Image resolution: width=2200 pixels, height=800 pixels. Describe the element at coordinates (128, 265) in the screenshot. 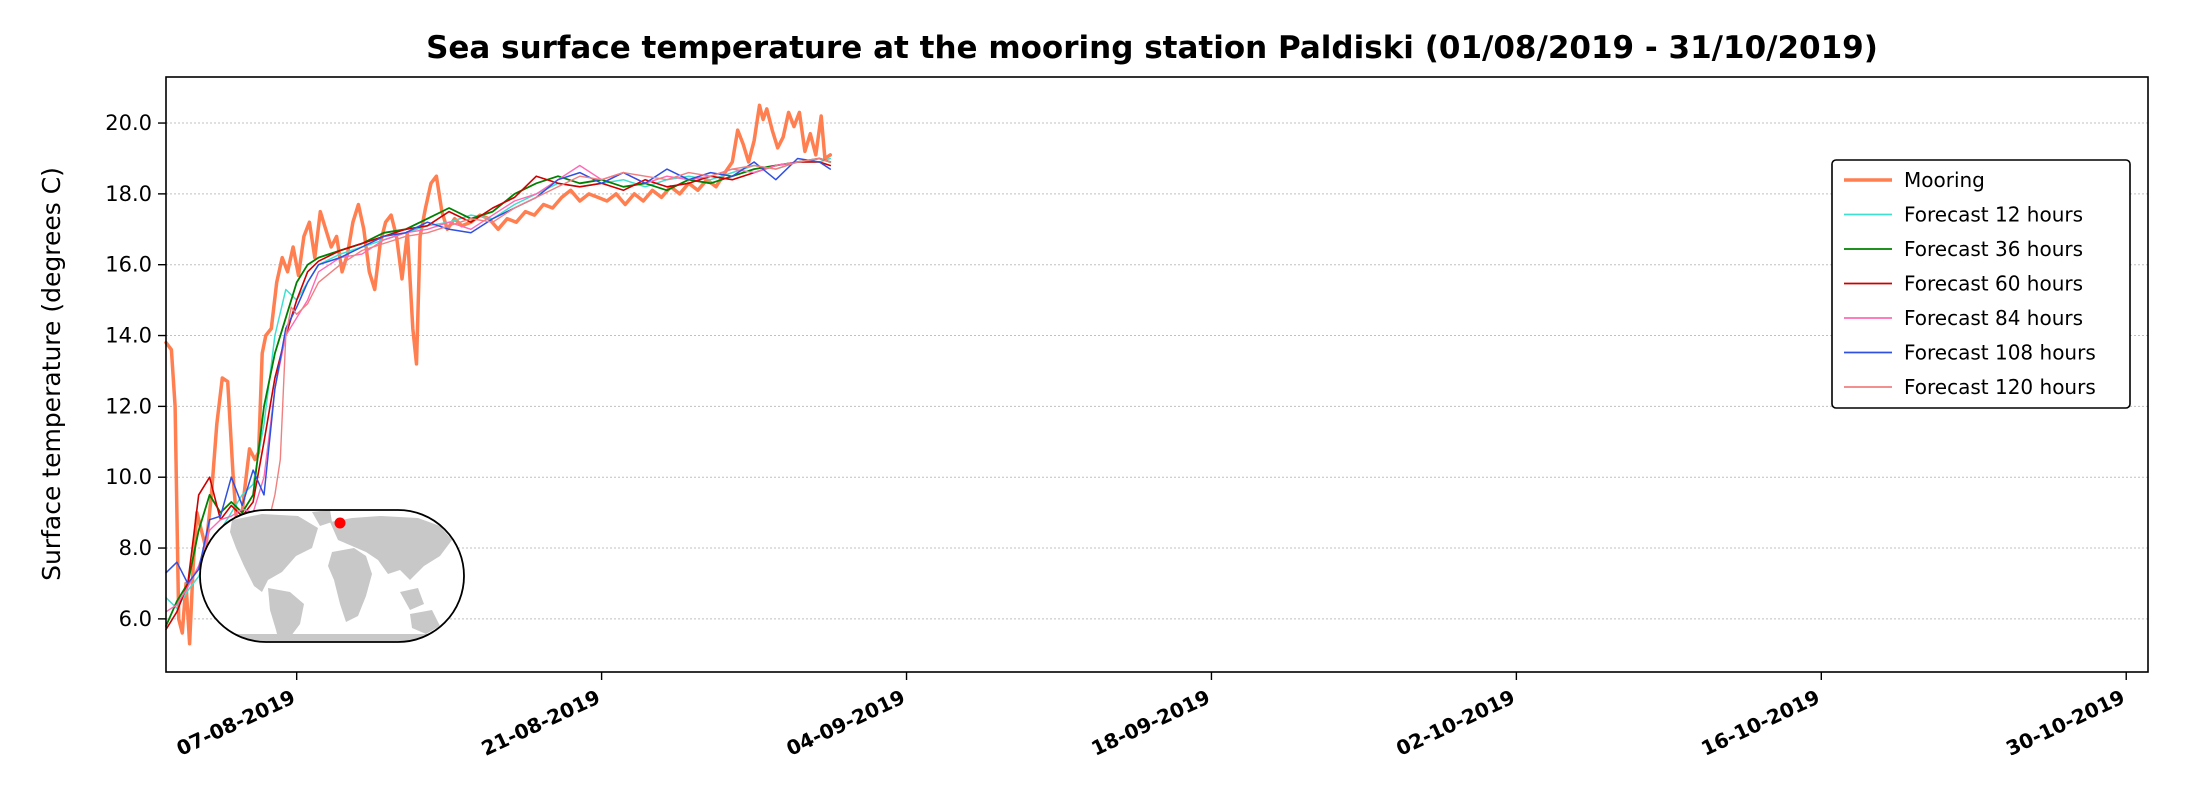

I see `y-tick-label: 16.0` at that location.